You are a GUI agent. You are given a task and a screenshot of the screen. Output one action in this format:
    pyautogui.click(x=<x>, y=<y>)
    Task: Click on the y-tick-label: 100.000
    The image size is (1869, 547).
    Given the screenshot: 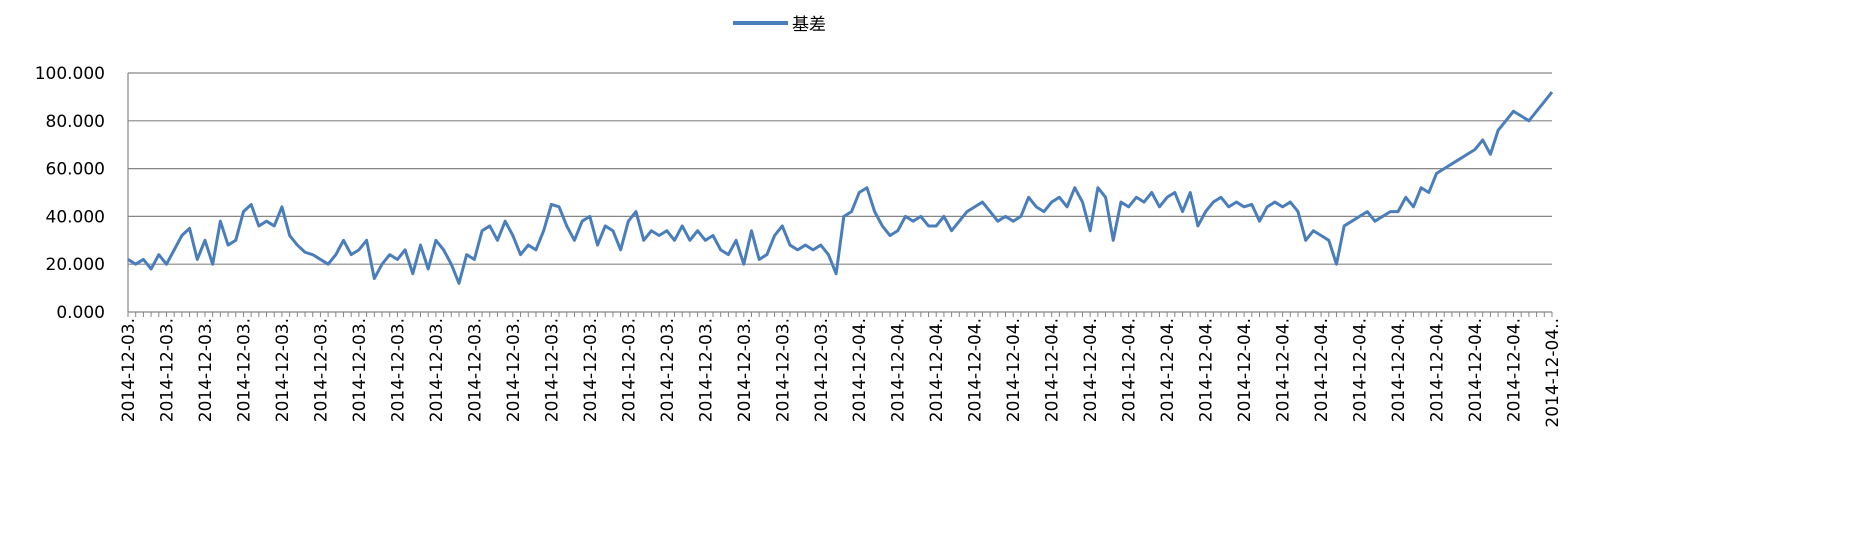 What is the action you would take?
    pyautogui.click(x=70, y=74)
    